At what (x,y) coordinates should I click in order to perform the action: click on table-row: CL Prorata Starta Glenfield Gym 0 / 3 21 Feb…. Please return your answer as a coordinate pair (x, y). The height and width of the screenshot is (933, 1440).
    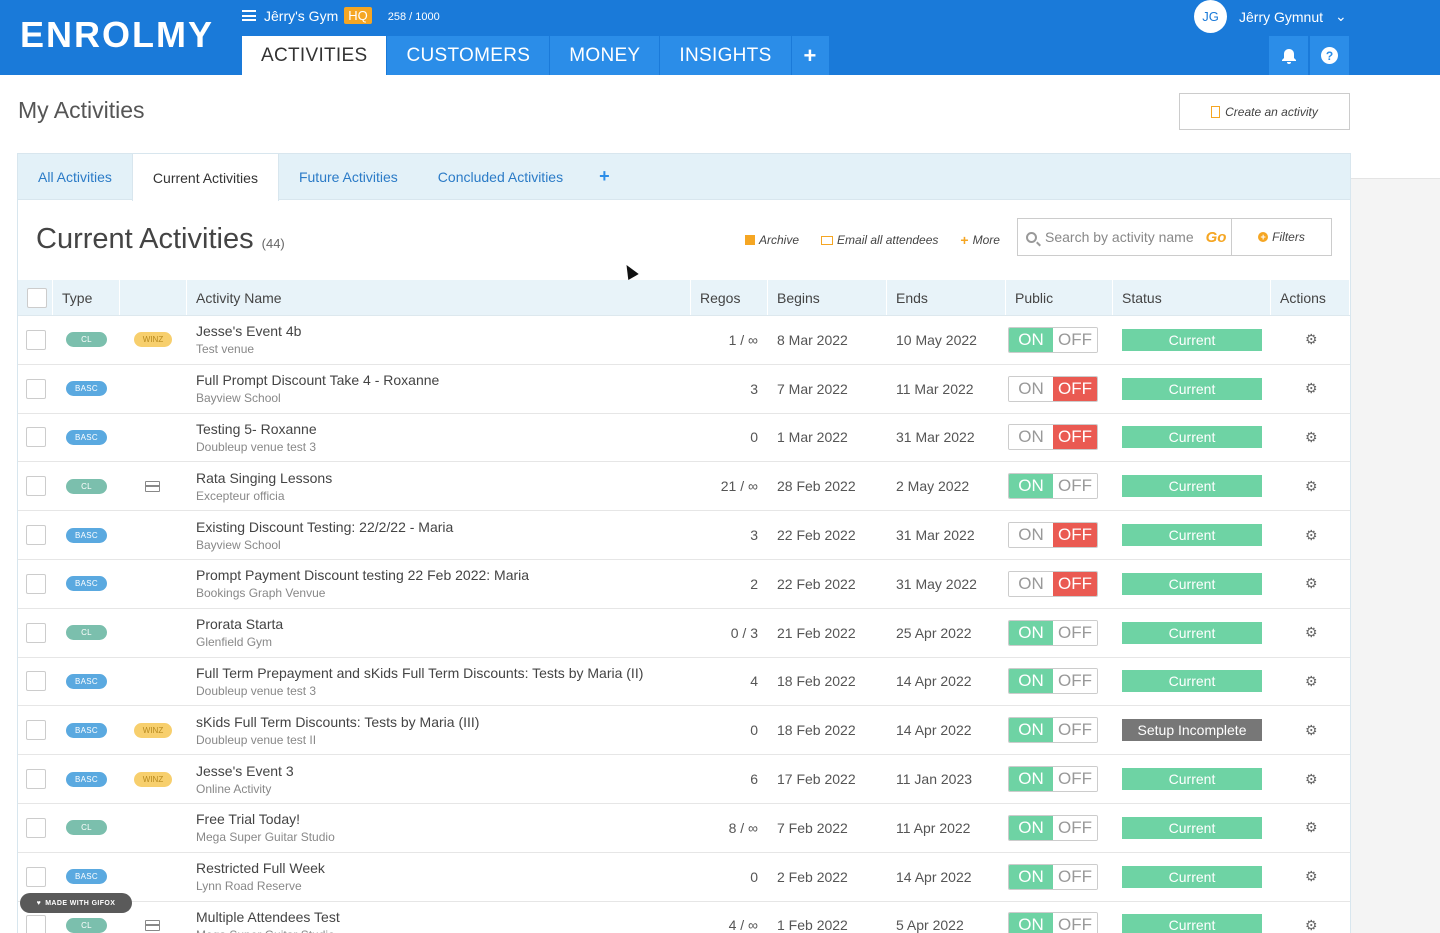
    Looking at the image, I should click on (684, 633).